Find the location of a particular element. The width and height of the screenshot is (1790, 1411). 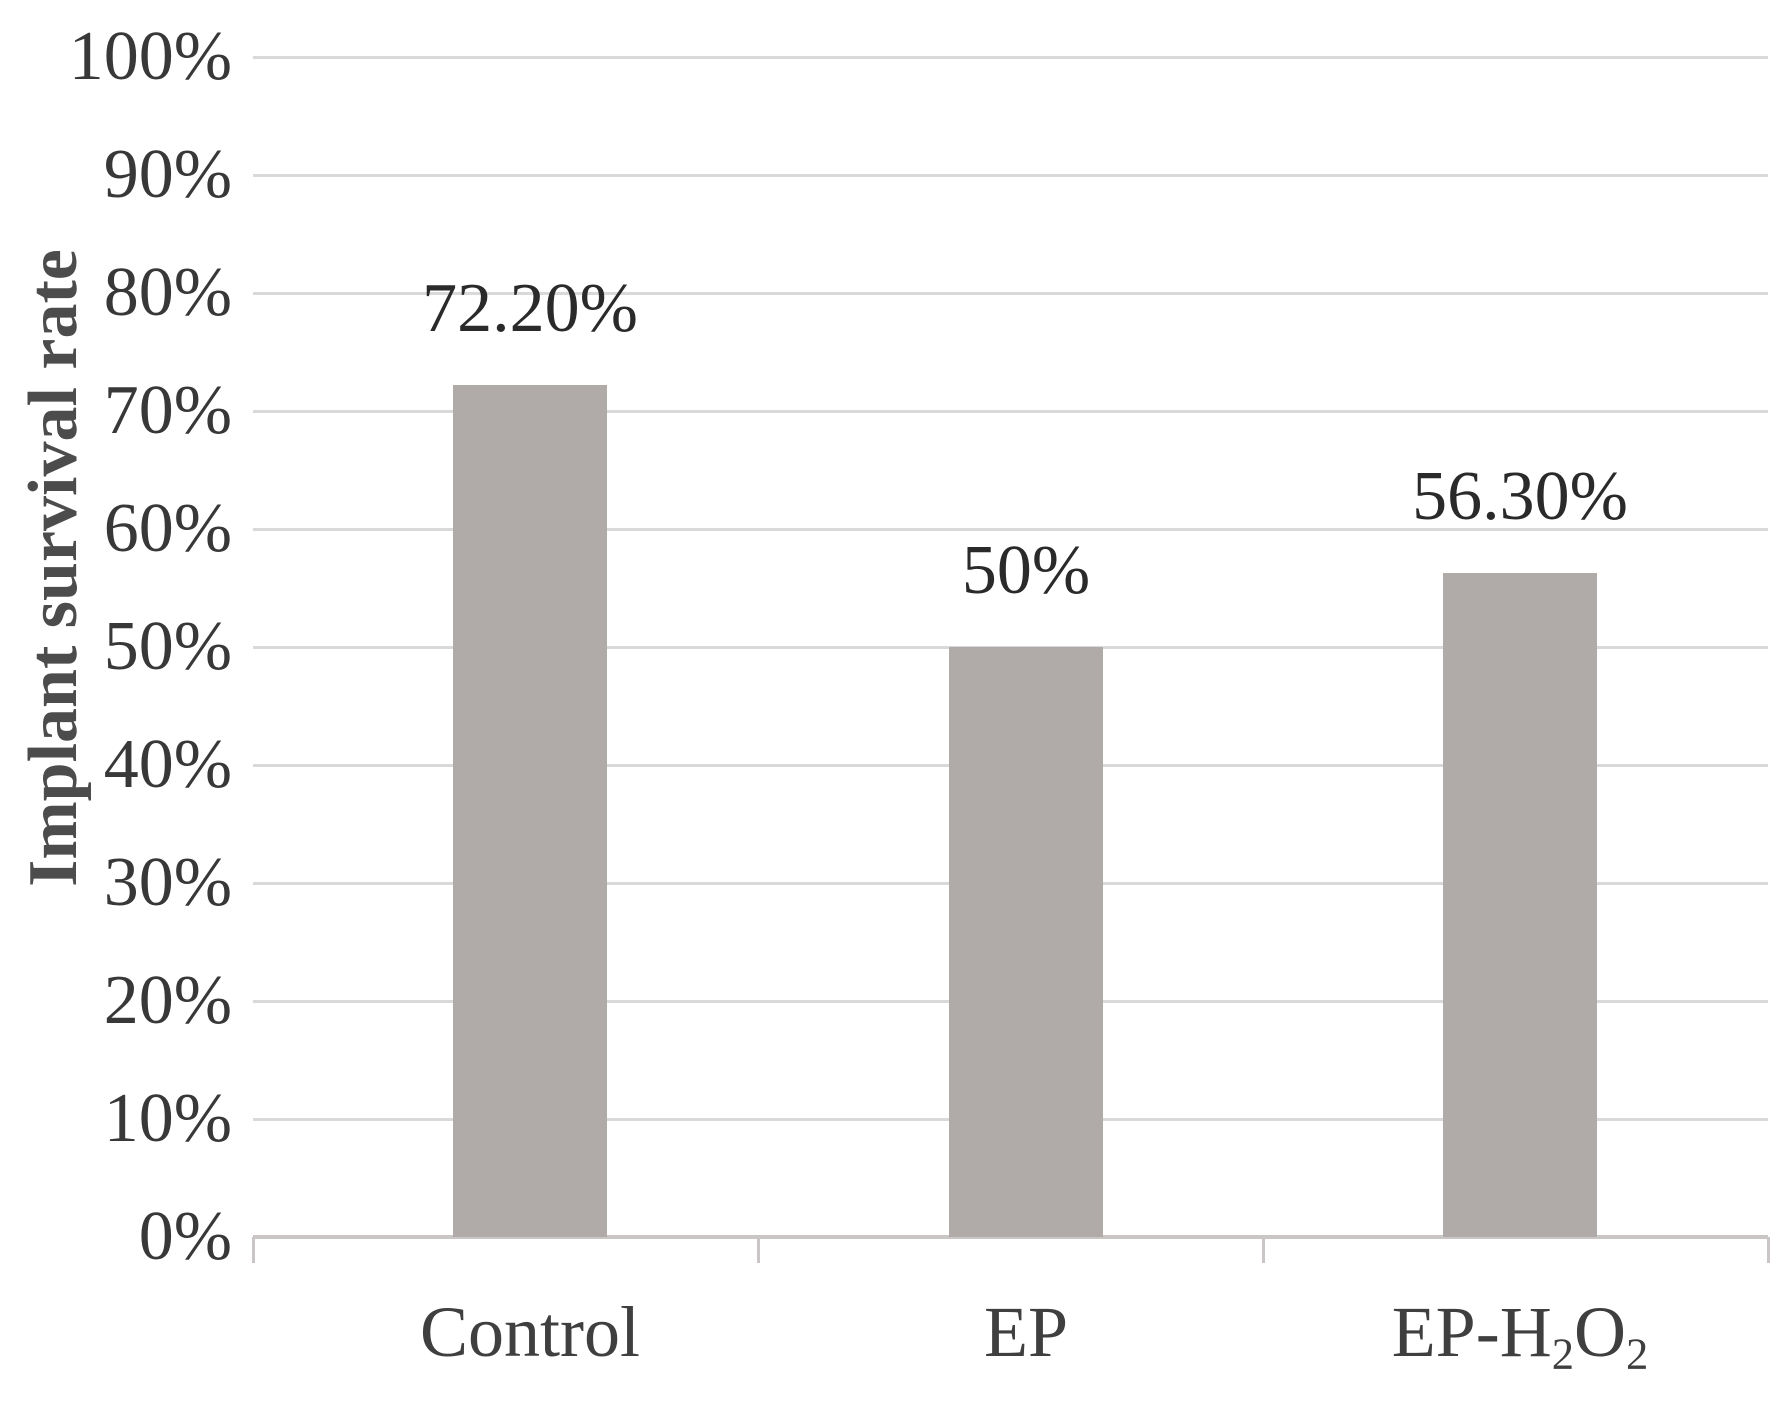

data-label-ep-h2o2: 56.30% is located at coordinates (1520, 496).